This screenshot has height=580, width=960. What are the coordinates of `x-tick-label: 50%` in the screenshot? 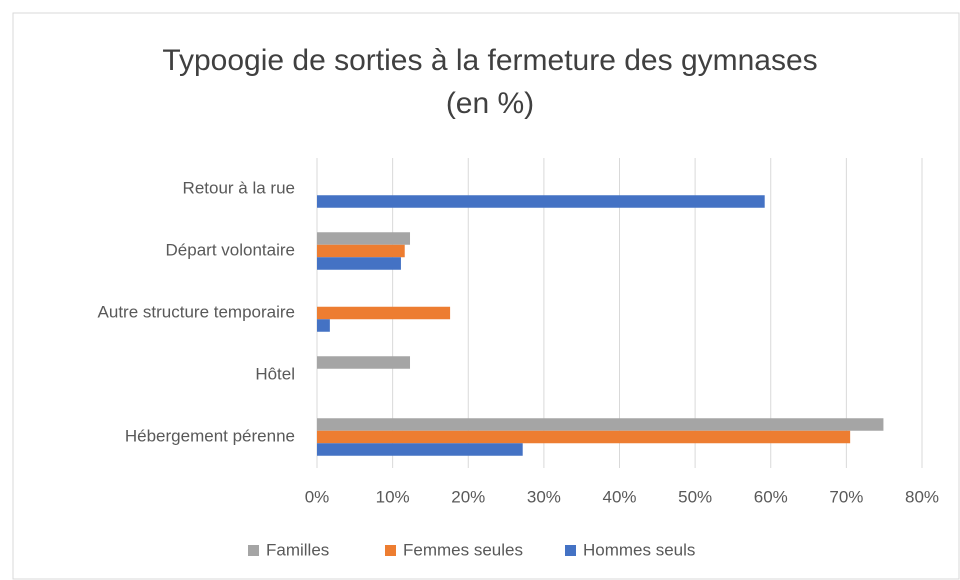 It's located at (695, 496).